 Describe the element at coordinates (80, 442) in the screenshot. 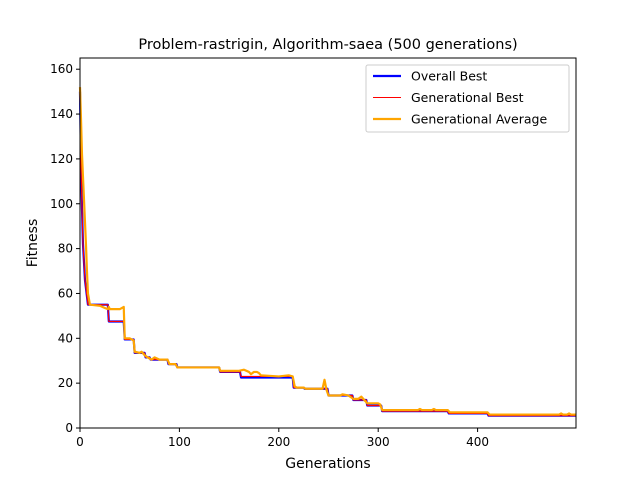

I see `x-tick-label: 0` at that location.